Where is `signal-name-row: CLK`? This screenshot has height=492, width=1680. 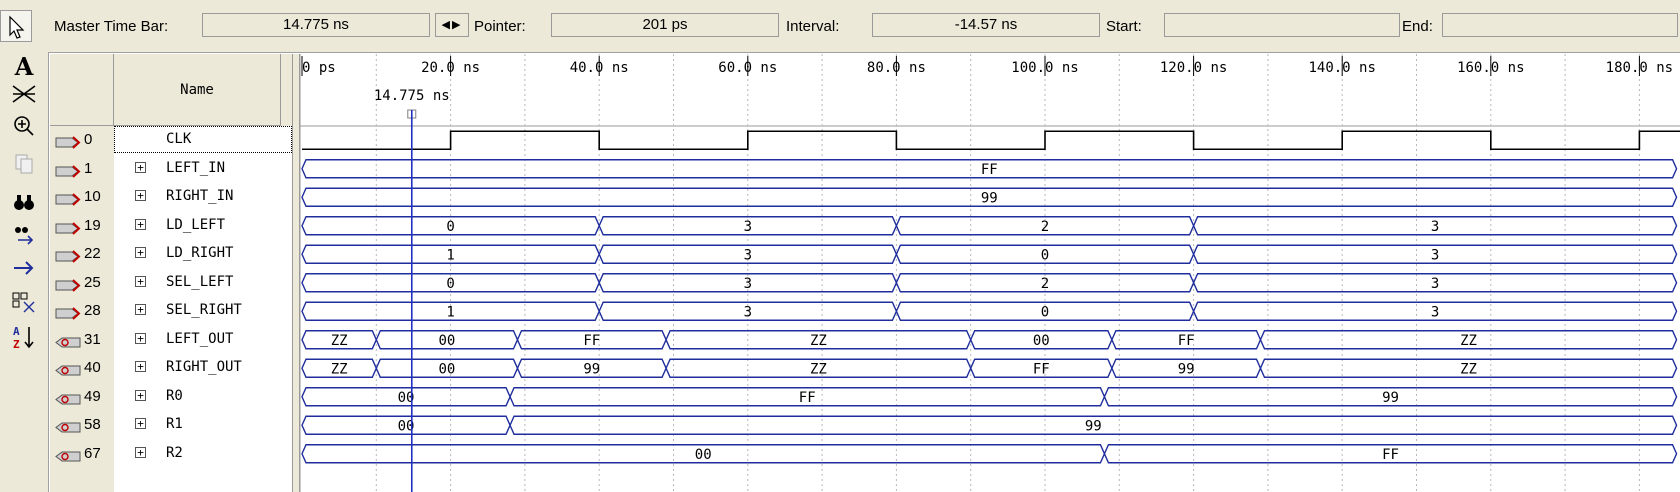 signal-name-row: CLK is located at coordinates (197, 139).